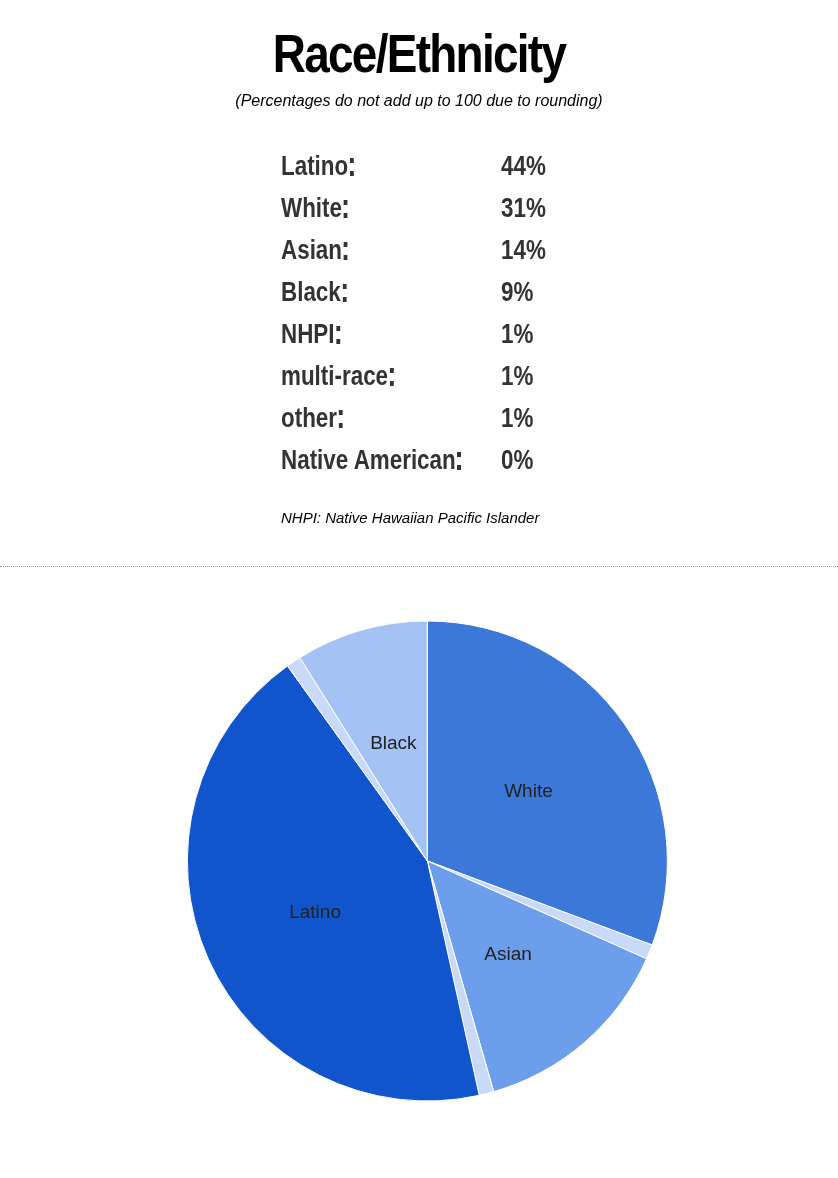  What do you see at coordinates (419, 101) in the screenshot?
I see `text: (Percentages do not add up to 100 due to rounding)` at bounding box center [419, 101].